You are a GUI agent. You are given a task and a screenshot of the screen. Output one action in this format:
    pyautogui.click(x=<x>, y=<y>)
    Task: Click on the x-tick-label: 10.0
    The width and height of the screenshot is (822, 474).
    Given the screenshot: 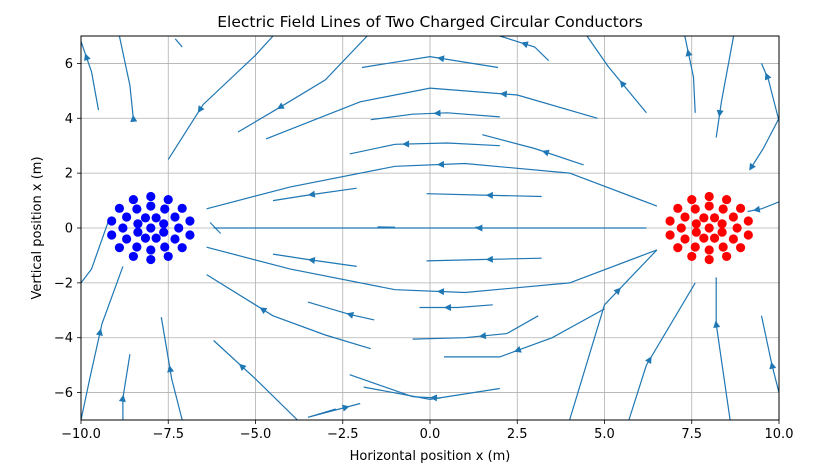 What is the action you would take?
    pyautogui.click(x=779, y=434)
    